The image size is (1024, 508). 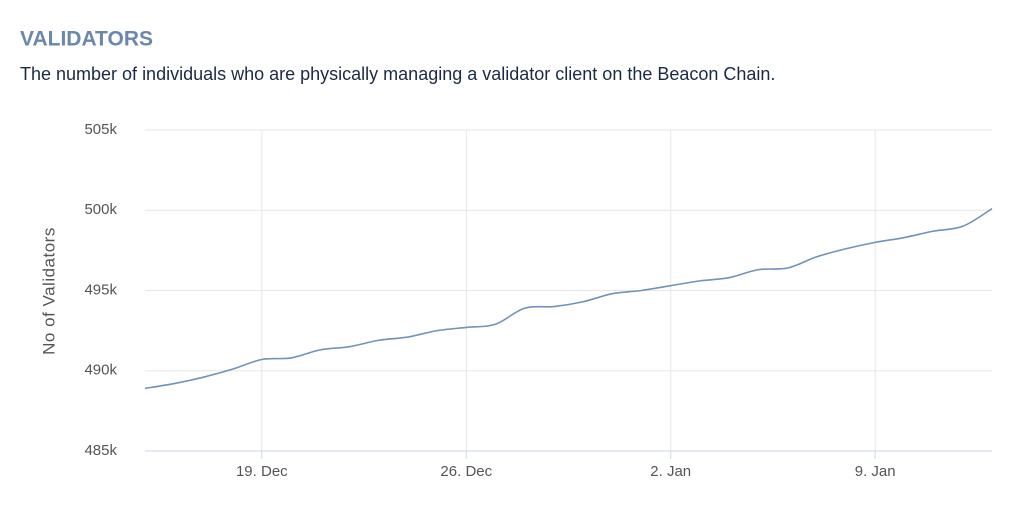 What do you see at coordinates (100, 209) in the screenshot?
I see `y-tick-label: 500k` at bounding box center [100, 209].